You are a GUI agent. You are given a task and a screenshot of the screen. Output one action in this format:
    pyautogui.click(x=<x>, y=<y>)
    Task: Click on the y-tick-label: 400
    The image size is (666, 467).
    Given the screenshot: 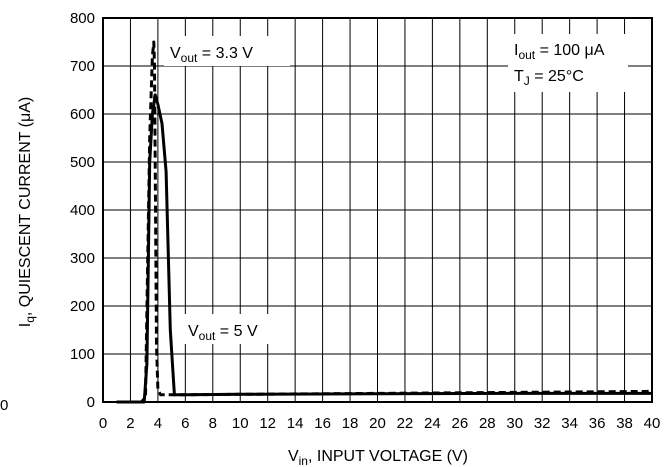 What is the action you would take?
    pyautogui.click(x=82, y=210)
    